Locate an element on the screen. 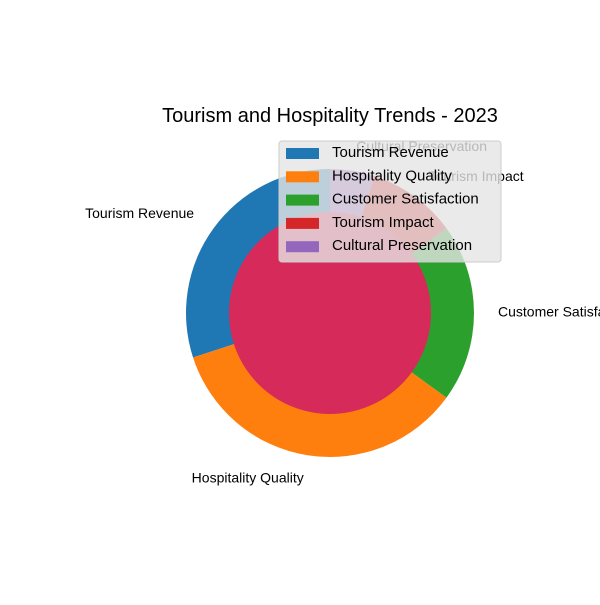 The height and width of the screenshot is (605, 600). chart-title: Tourism and Hospitality Trends - 2023 is located at coordinates (330, 116).